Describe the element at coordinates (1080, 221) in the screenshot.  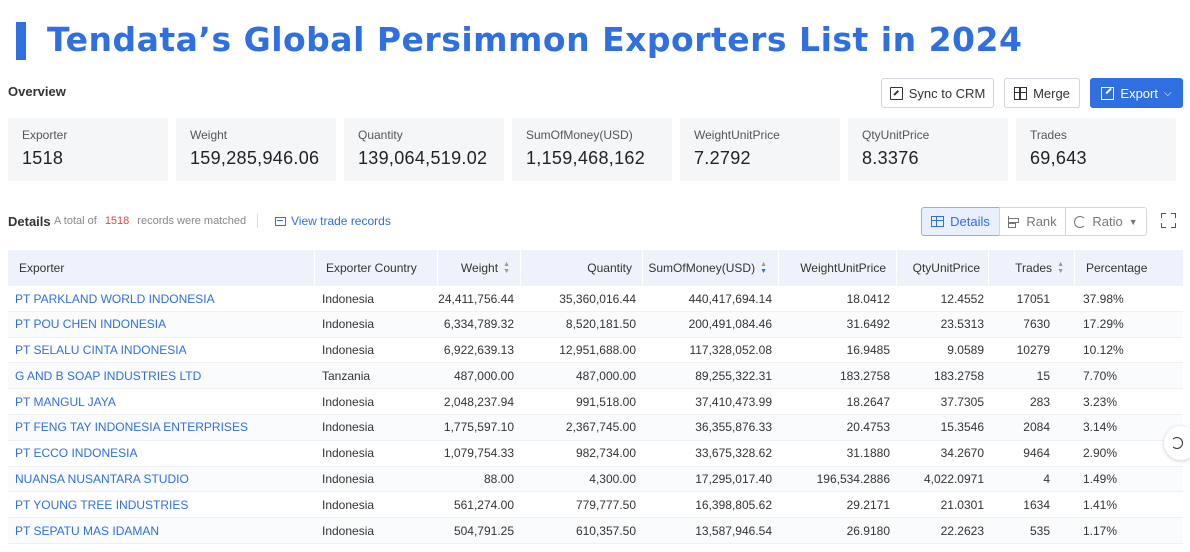
I see `ratio-icon` at that location.